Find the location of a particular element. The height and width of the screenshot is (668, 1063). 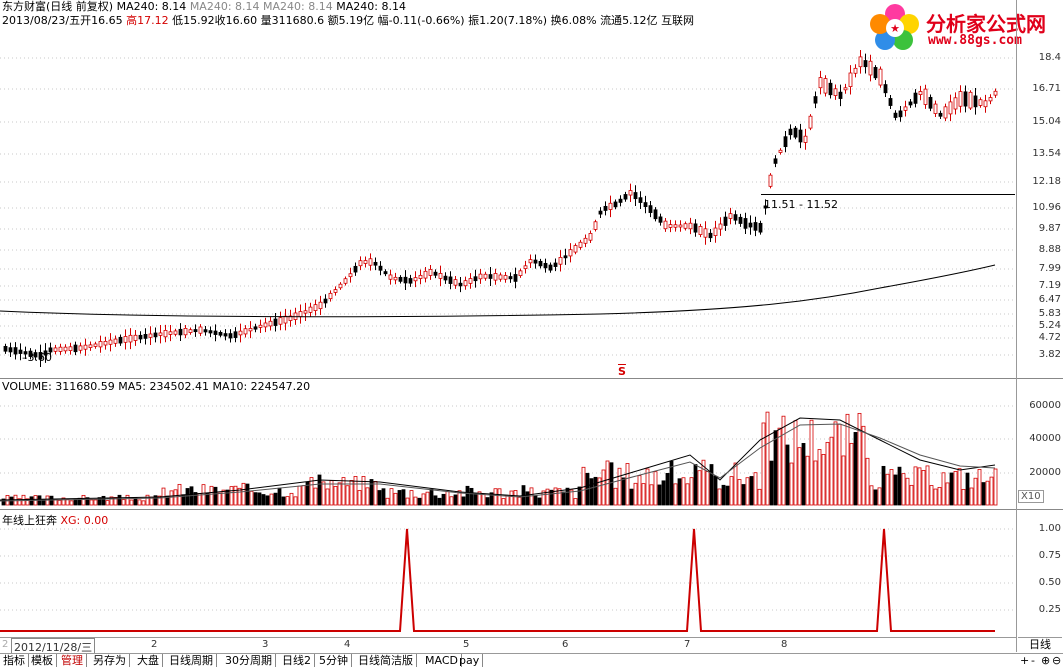

float-value: 5.12亿 is located at coordinates (640, 20).